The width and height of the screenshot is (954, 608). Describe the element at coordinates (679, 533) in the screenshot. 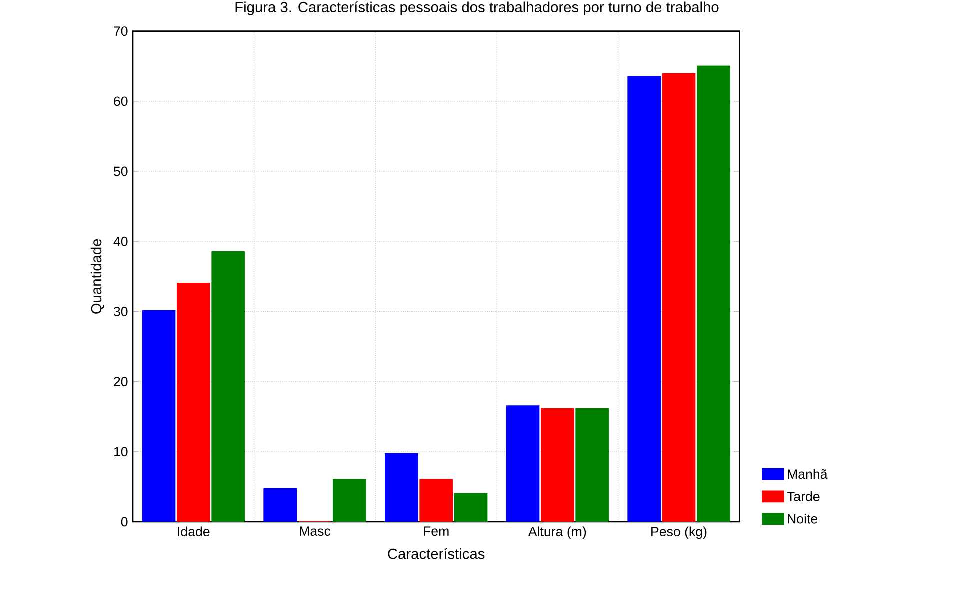

I see `x-tick-label: Peso (kg)` at that location.